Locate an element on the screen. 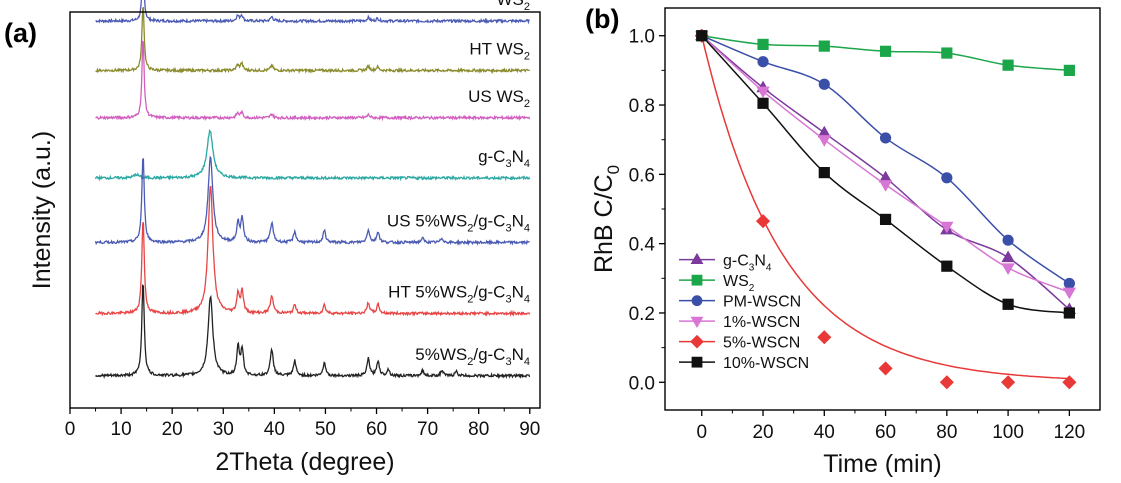 The height and width of the screenshot is (483, 1121). y-tick-label: 0.6 is located at coordinates (642, 175).